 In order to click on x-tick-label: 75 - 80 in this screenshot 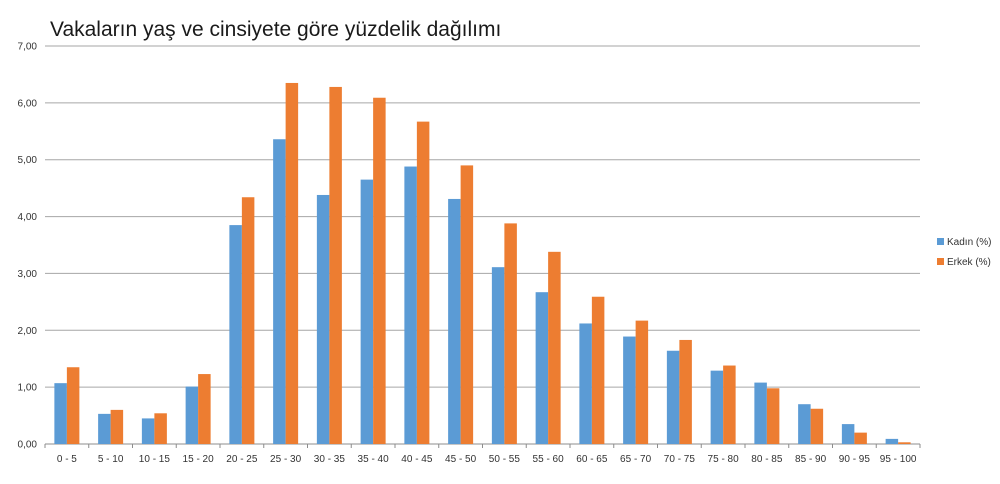, I will do `click(724, 459)`.